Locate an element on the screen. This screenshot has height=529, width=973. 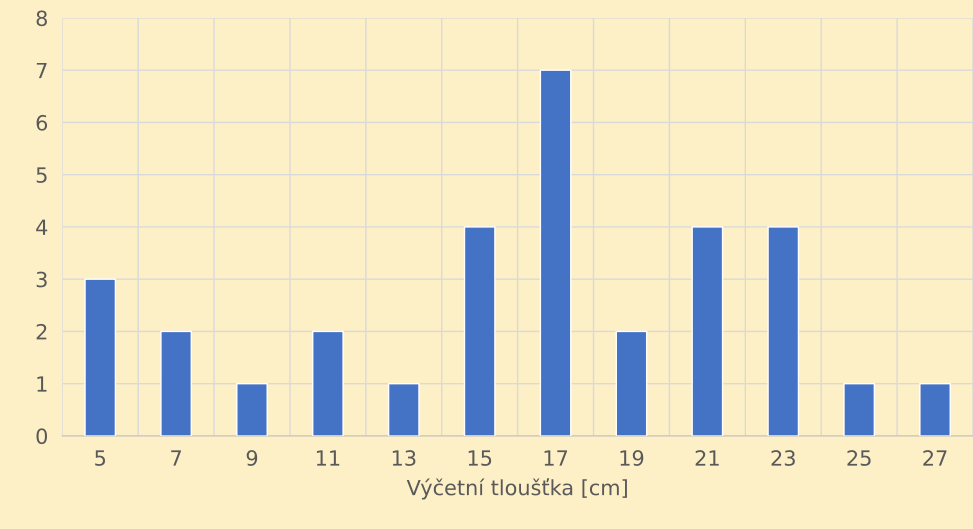
y-tick-label: 4 is located at coordinates (42, 227).